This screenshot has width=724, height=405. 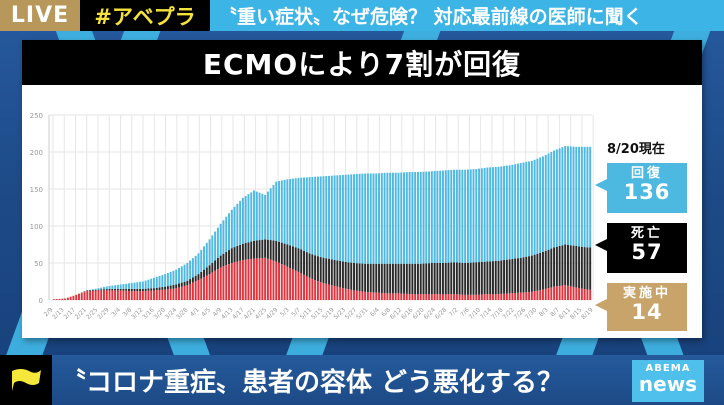 What do you see at coordinates (40, 15) in the screenshot?
I see `live-badge: LIVE` at bounding box center [40, 15].